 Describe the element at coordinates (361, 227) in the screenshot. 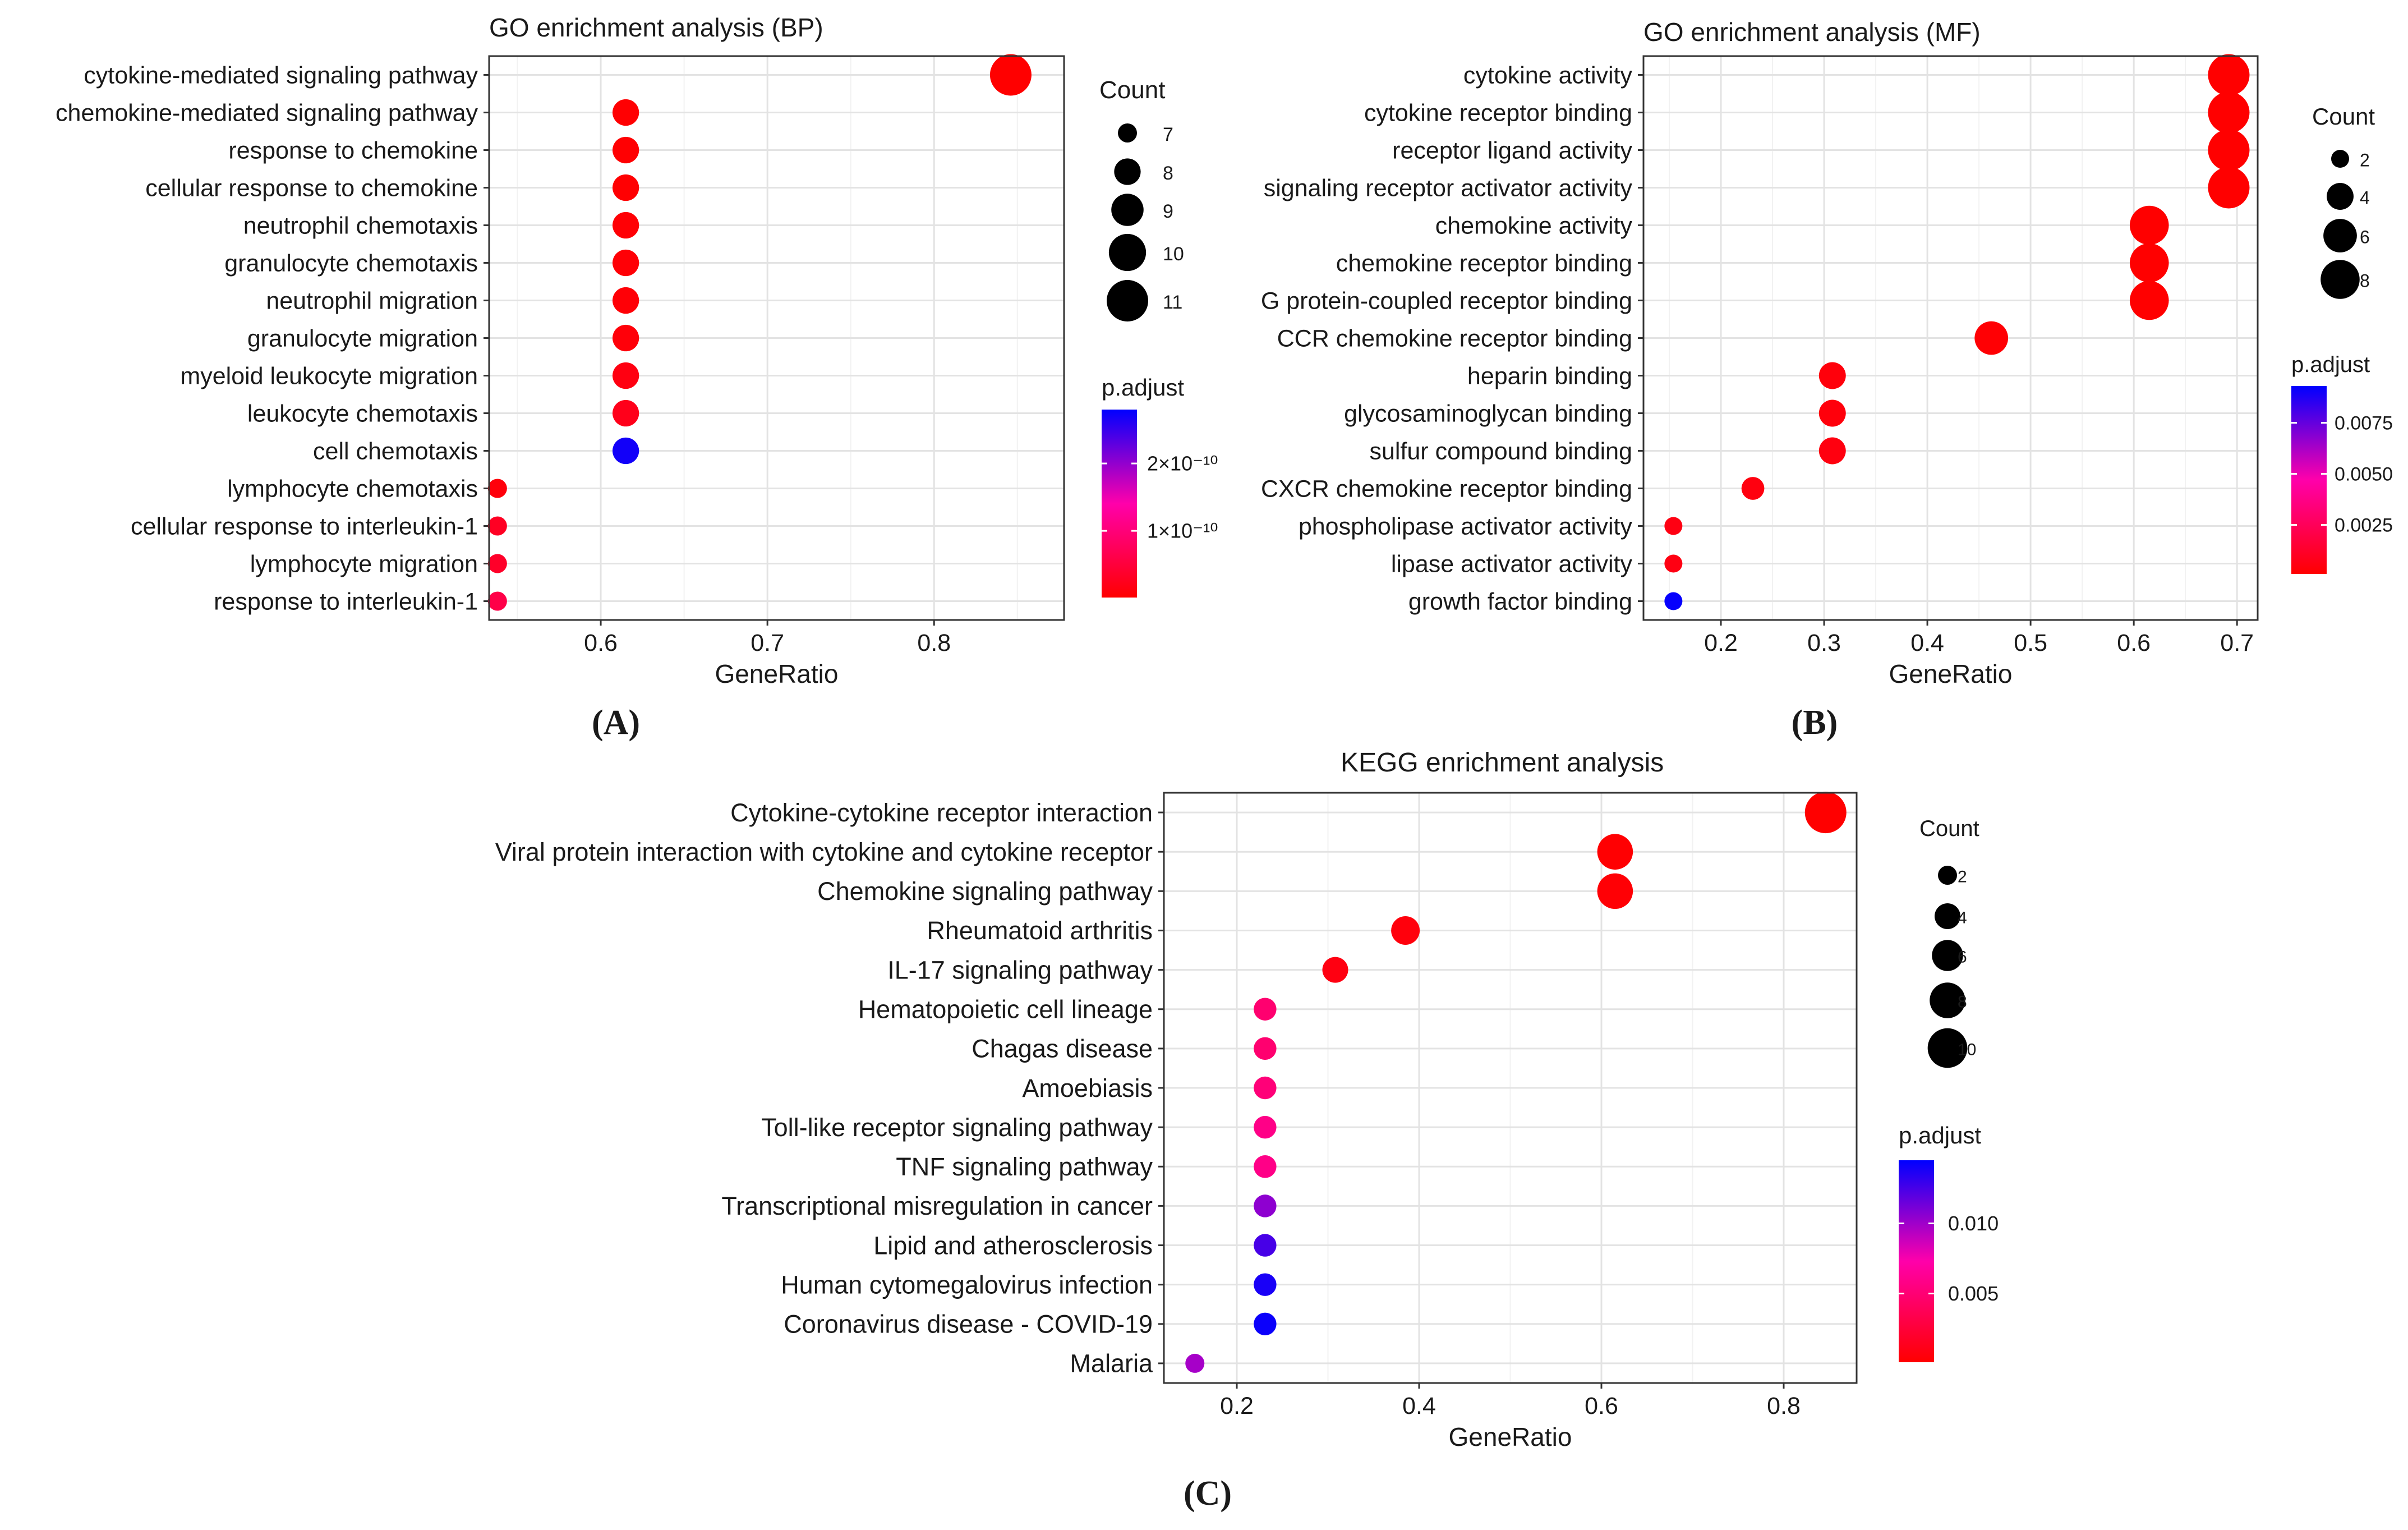

I see `category-label: neutrophil chemotaxis` at that location.